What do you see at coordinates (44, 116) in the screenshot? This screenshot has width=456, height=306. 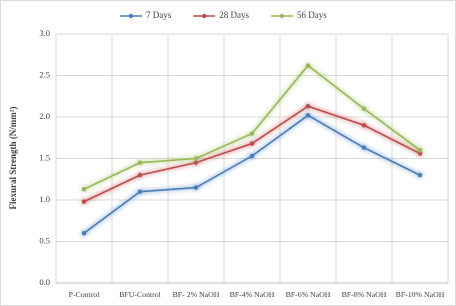 I see `y-tick-label: 2.0` at bounding box center [44, 116].